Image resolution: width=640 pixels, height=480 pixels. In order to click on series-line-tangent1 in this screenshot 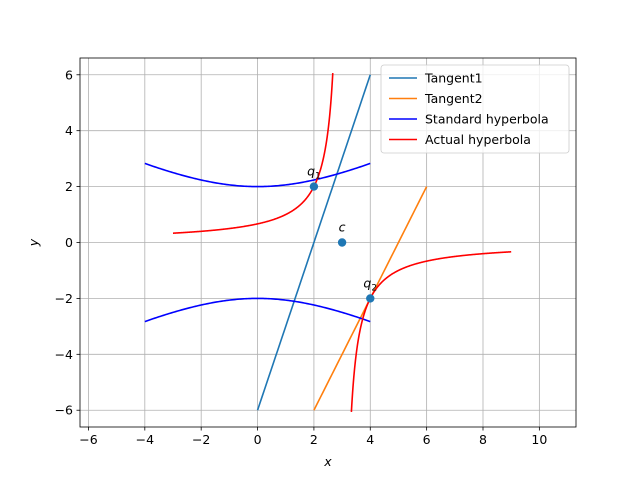, I will do `click(314, 242)`.